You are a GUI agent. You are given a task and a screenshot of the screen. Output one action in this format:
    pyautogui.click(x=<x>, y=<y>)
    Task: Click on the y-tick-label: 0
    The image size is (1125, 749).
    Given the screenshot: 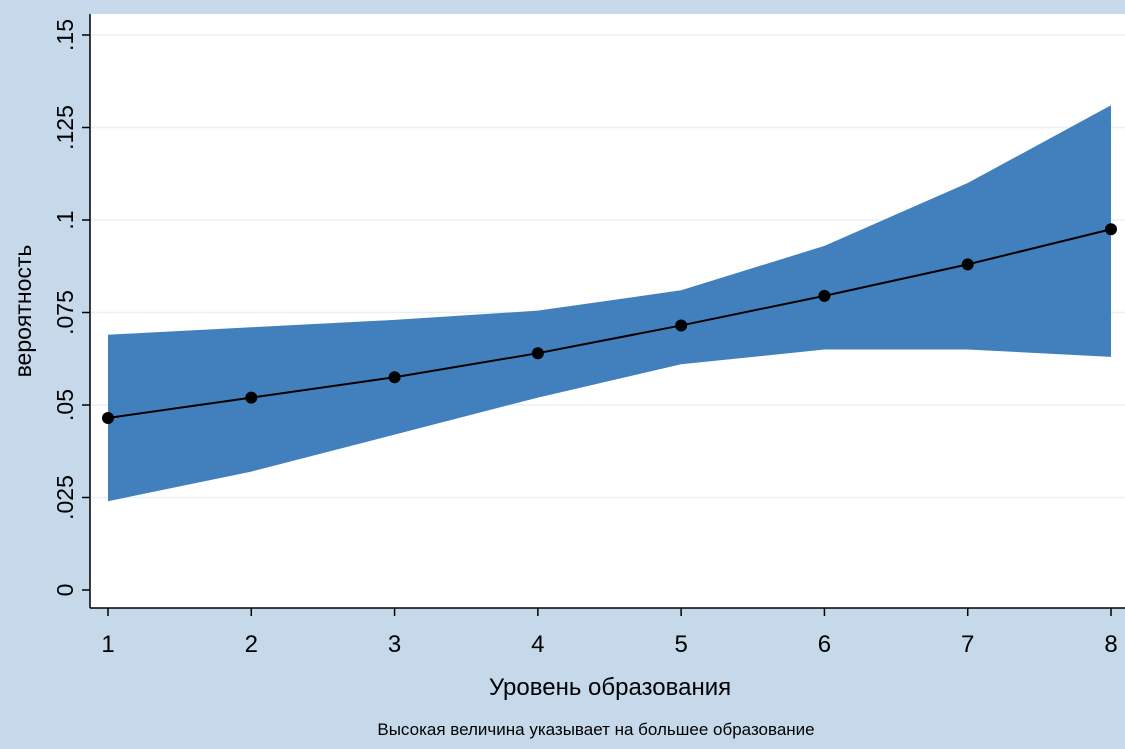 What is the action you would take?
    pyautogui.click(x=65, y=590)
    